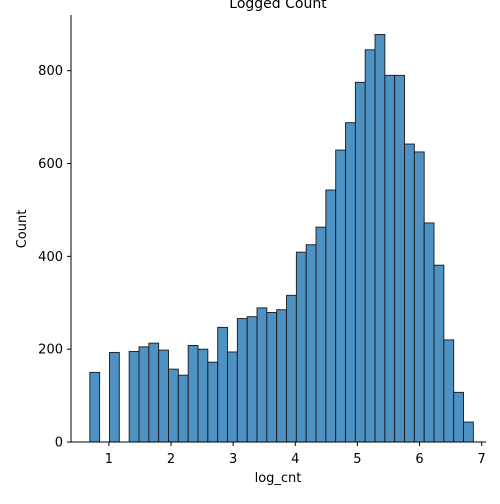 The width and height of the screenshot is (500, 504). Describe the element at coordinates (59, 443) in the screenshot. I see `y-tick-label: 0` at that location.